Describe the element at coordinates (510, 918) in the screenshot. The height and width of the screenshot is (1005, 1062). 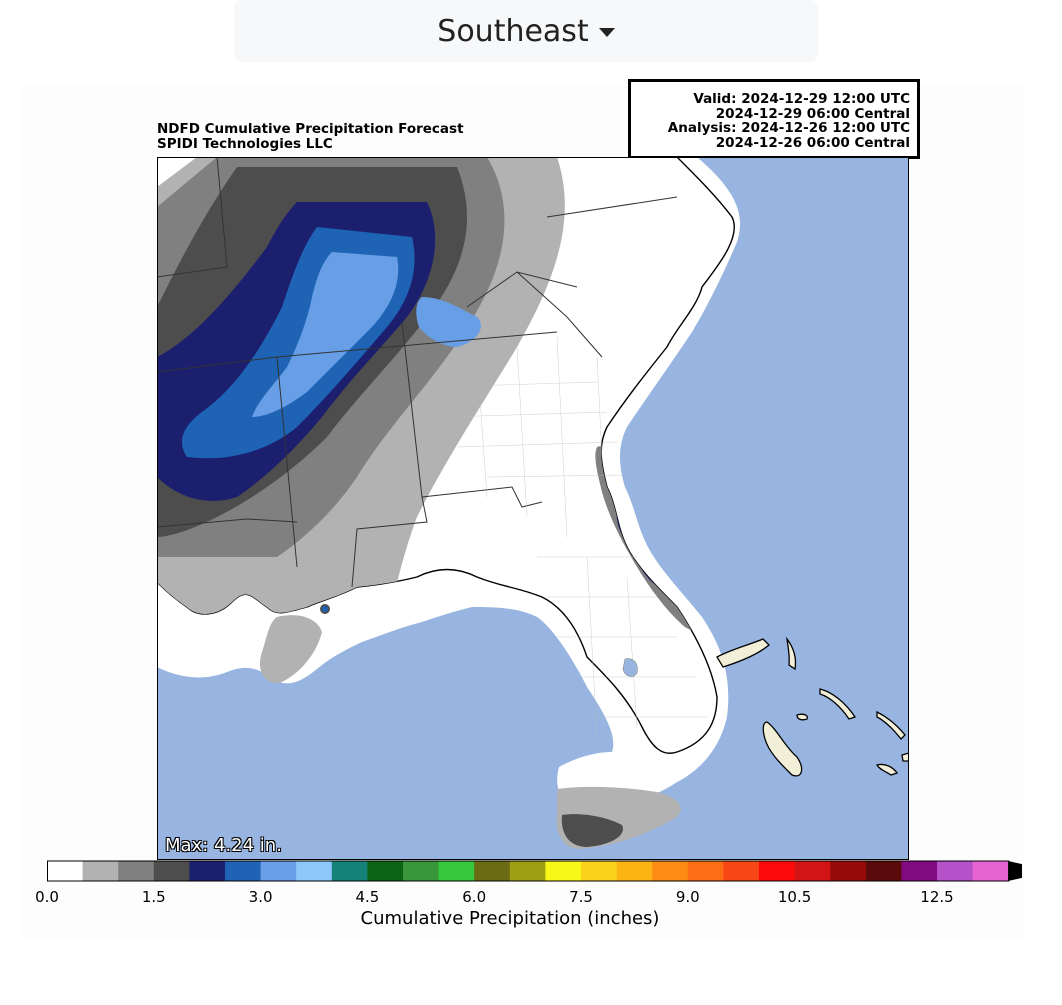
I see `colorbar-title: Cumulative Precipitation (inches)` at that location.